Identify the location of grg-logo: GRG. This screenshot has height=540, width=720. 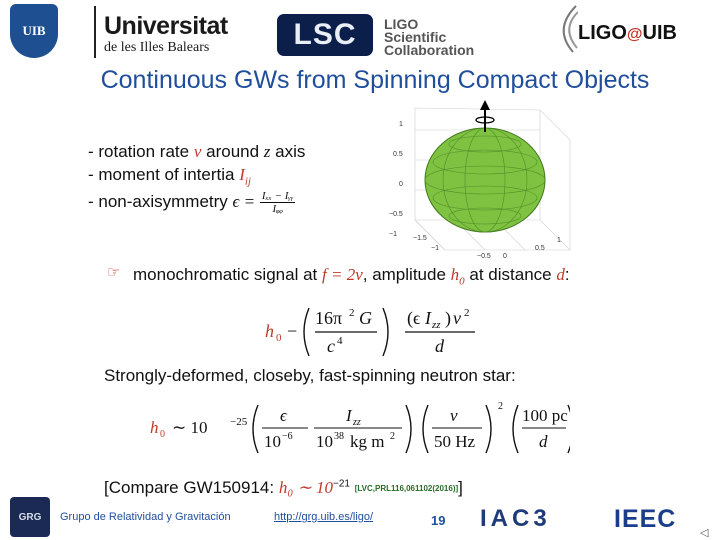
(30, 517).